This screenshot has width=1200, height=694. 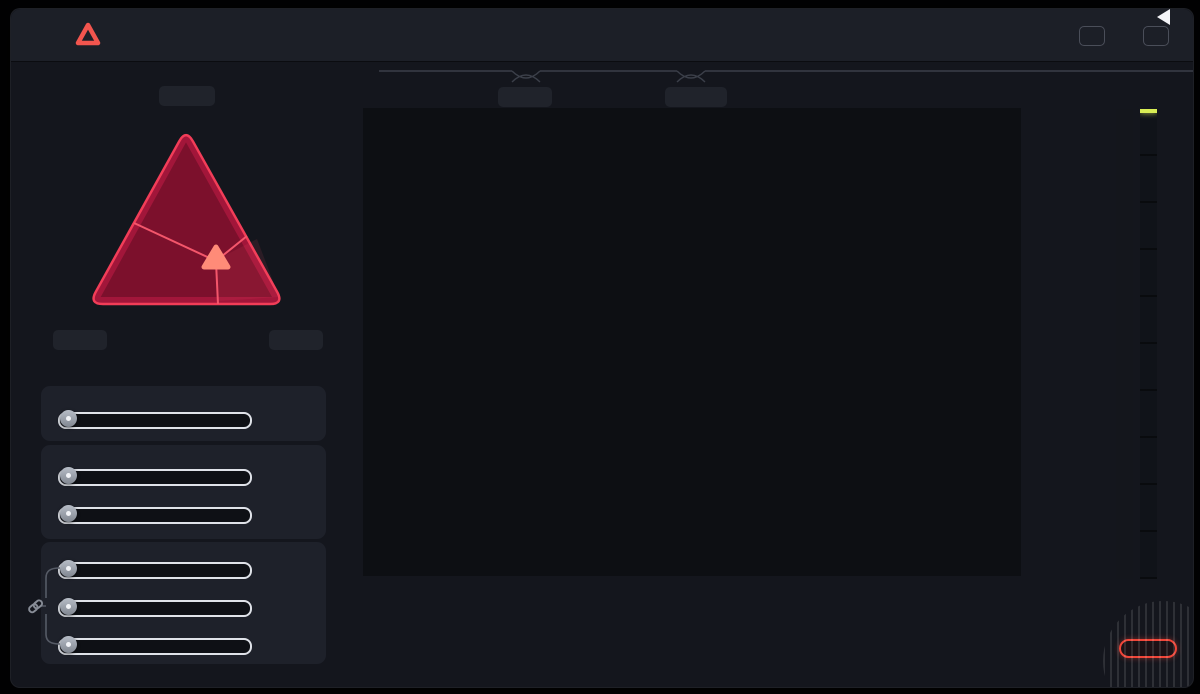 What do you see at coordinates (187, 96) in the screenshot?
I see `dry-value-badge` at bounding box center [187, 96].